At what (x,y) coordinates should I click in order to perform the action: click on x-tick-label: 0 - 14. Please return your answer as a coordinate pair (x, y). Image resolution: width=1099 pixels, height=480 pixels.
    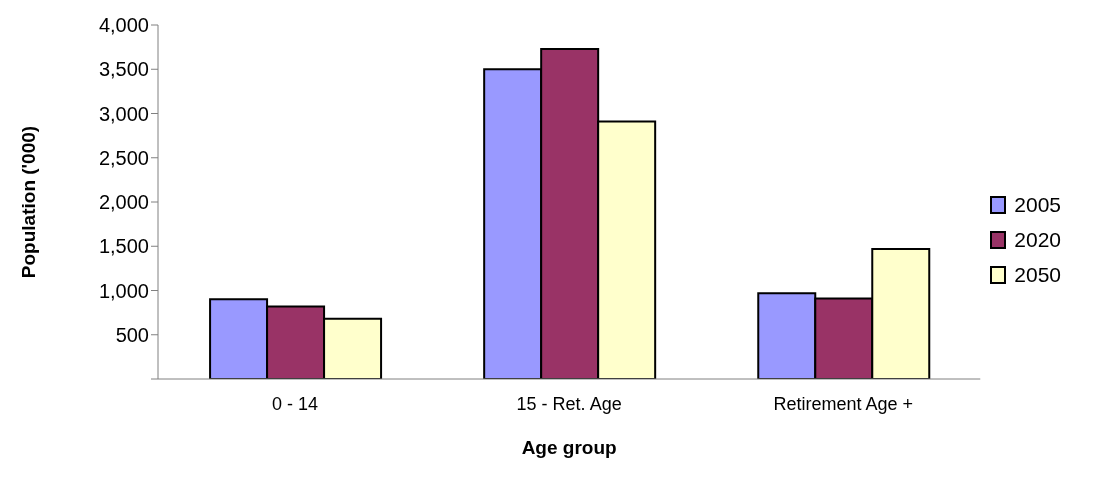
    Looking at the image, I should click on (295, 403).